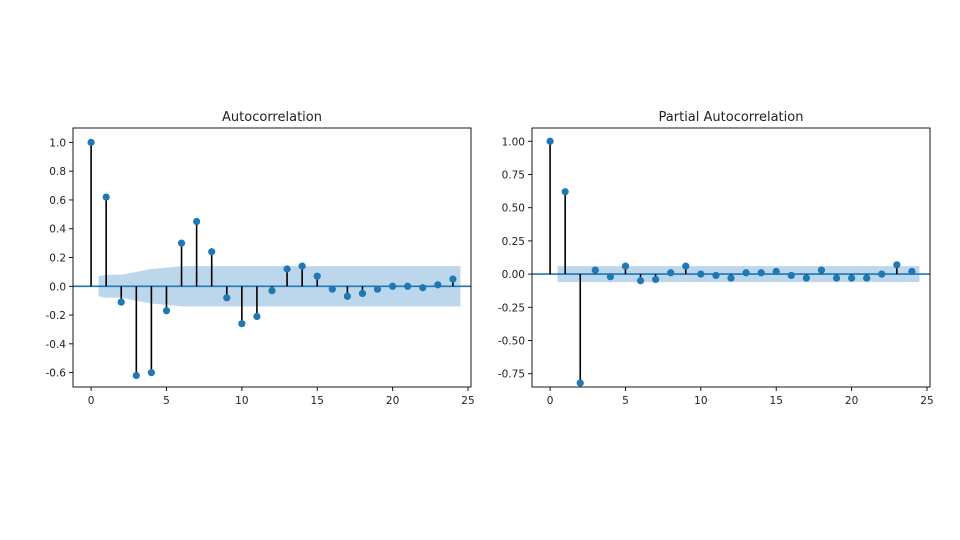  I want to click on pacf-xtick-label-25: 25, so click(926, 401).